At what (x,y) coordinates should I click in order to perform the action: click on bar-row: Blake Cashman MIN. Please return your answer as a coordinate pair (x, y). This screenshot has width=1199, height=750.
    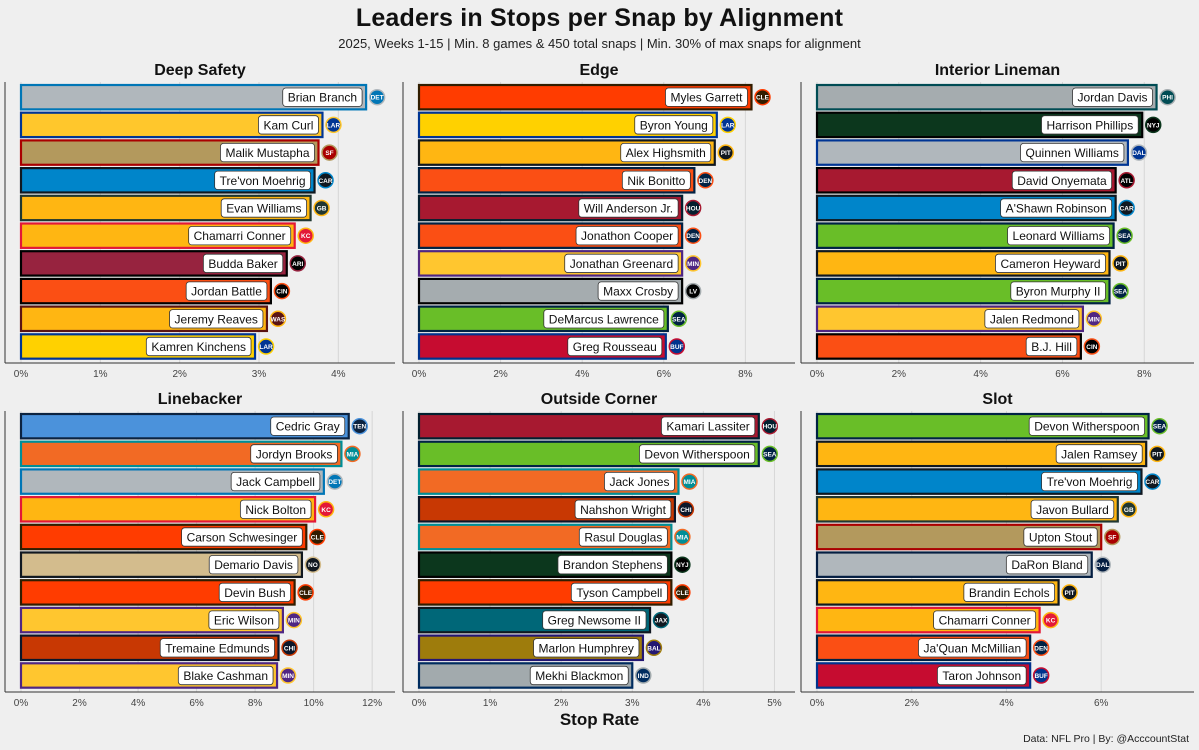
    Looking at the image, I should click on (158, 675).